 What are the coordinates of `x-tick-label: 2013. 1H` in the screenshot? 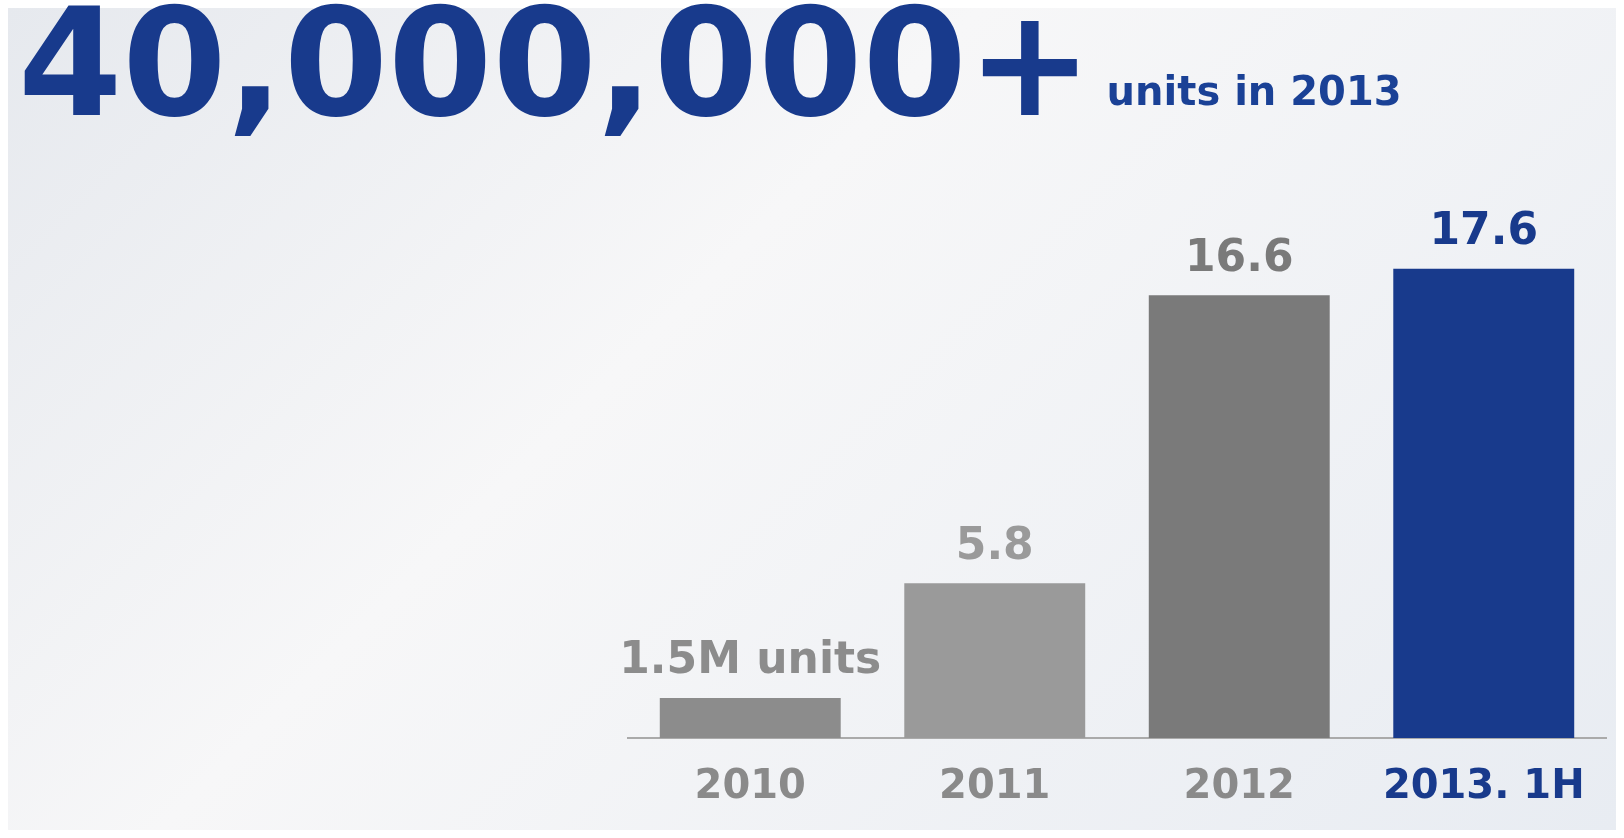 It's located at (1483, 784).